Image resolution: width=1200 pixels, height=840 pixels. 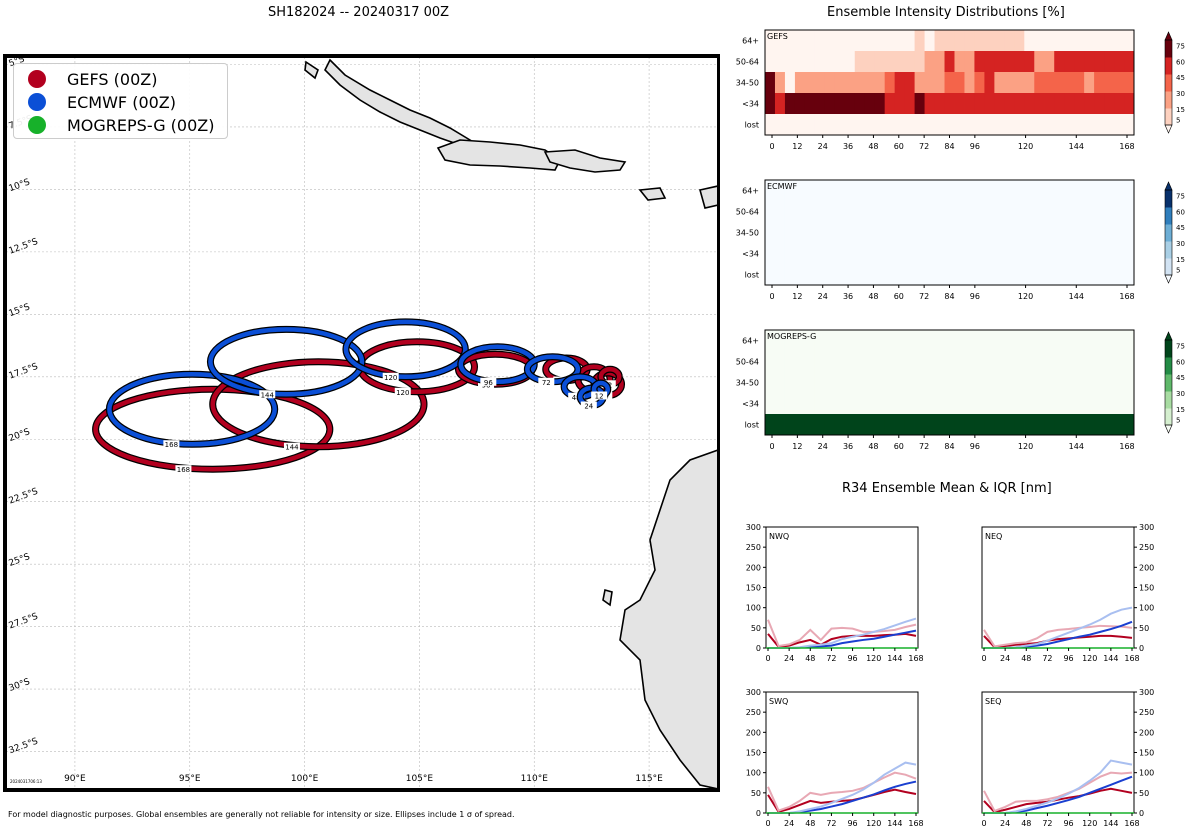 I want to click on y-tick-label: 200, so click(x=1146, y=567).